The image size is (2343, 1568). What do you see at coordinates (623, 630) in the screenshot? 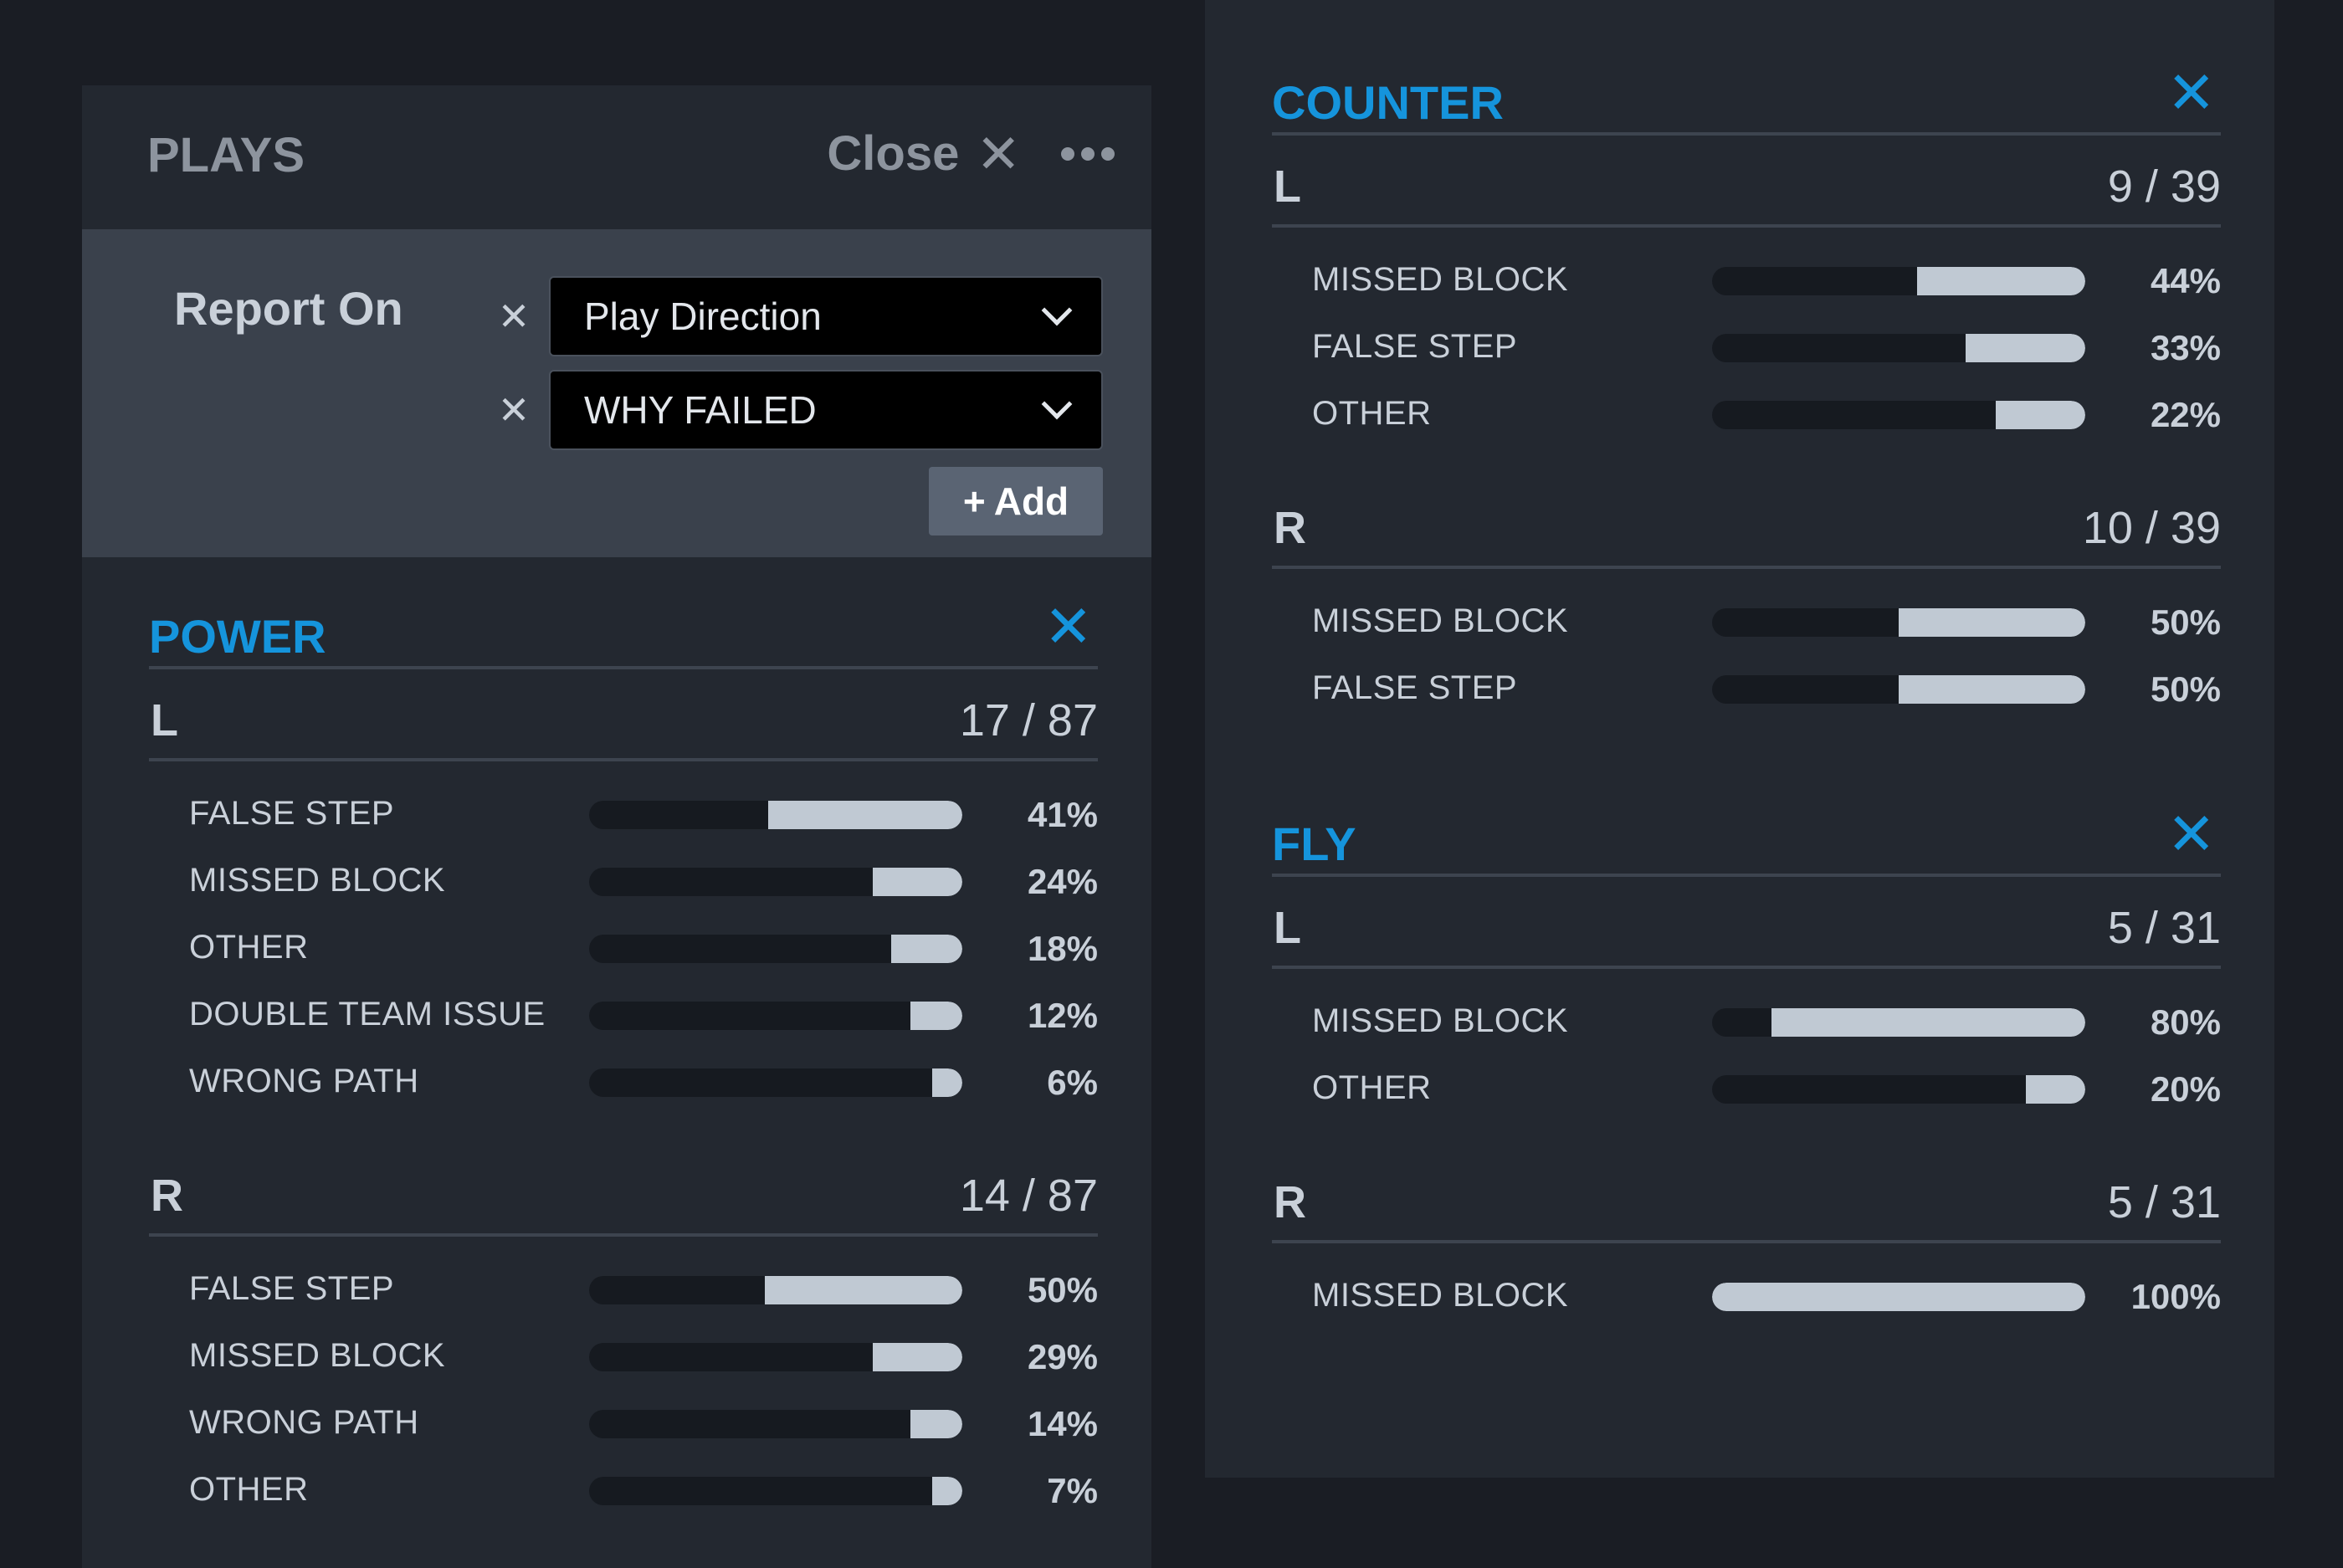
I see `section-header: POWER ✕` at bounding box center [623, 630].